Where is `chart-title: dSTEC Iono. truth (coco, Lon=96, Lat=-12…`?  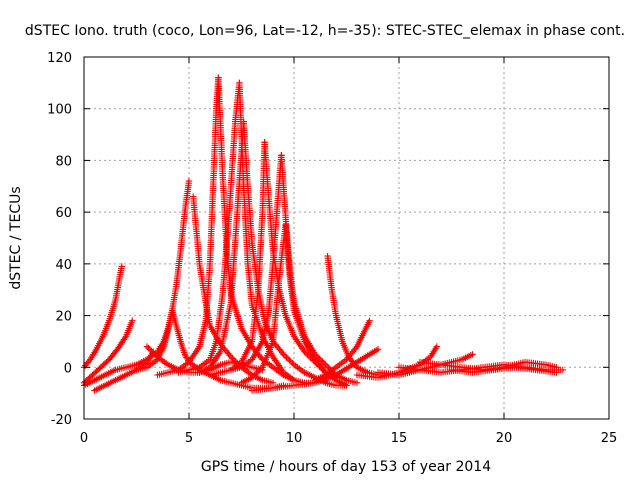
chart-title: dSTEC Iono. truth (coco, Lon=96, Lat=-12… is located at coordinates (325, 31).